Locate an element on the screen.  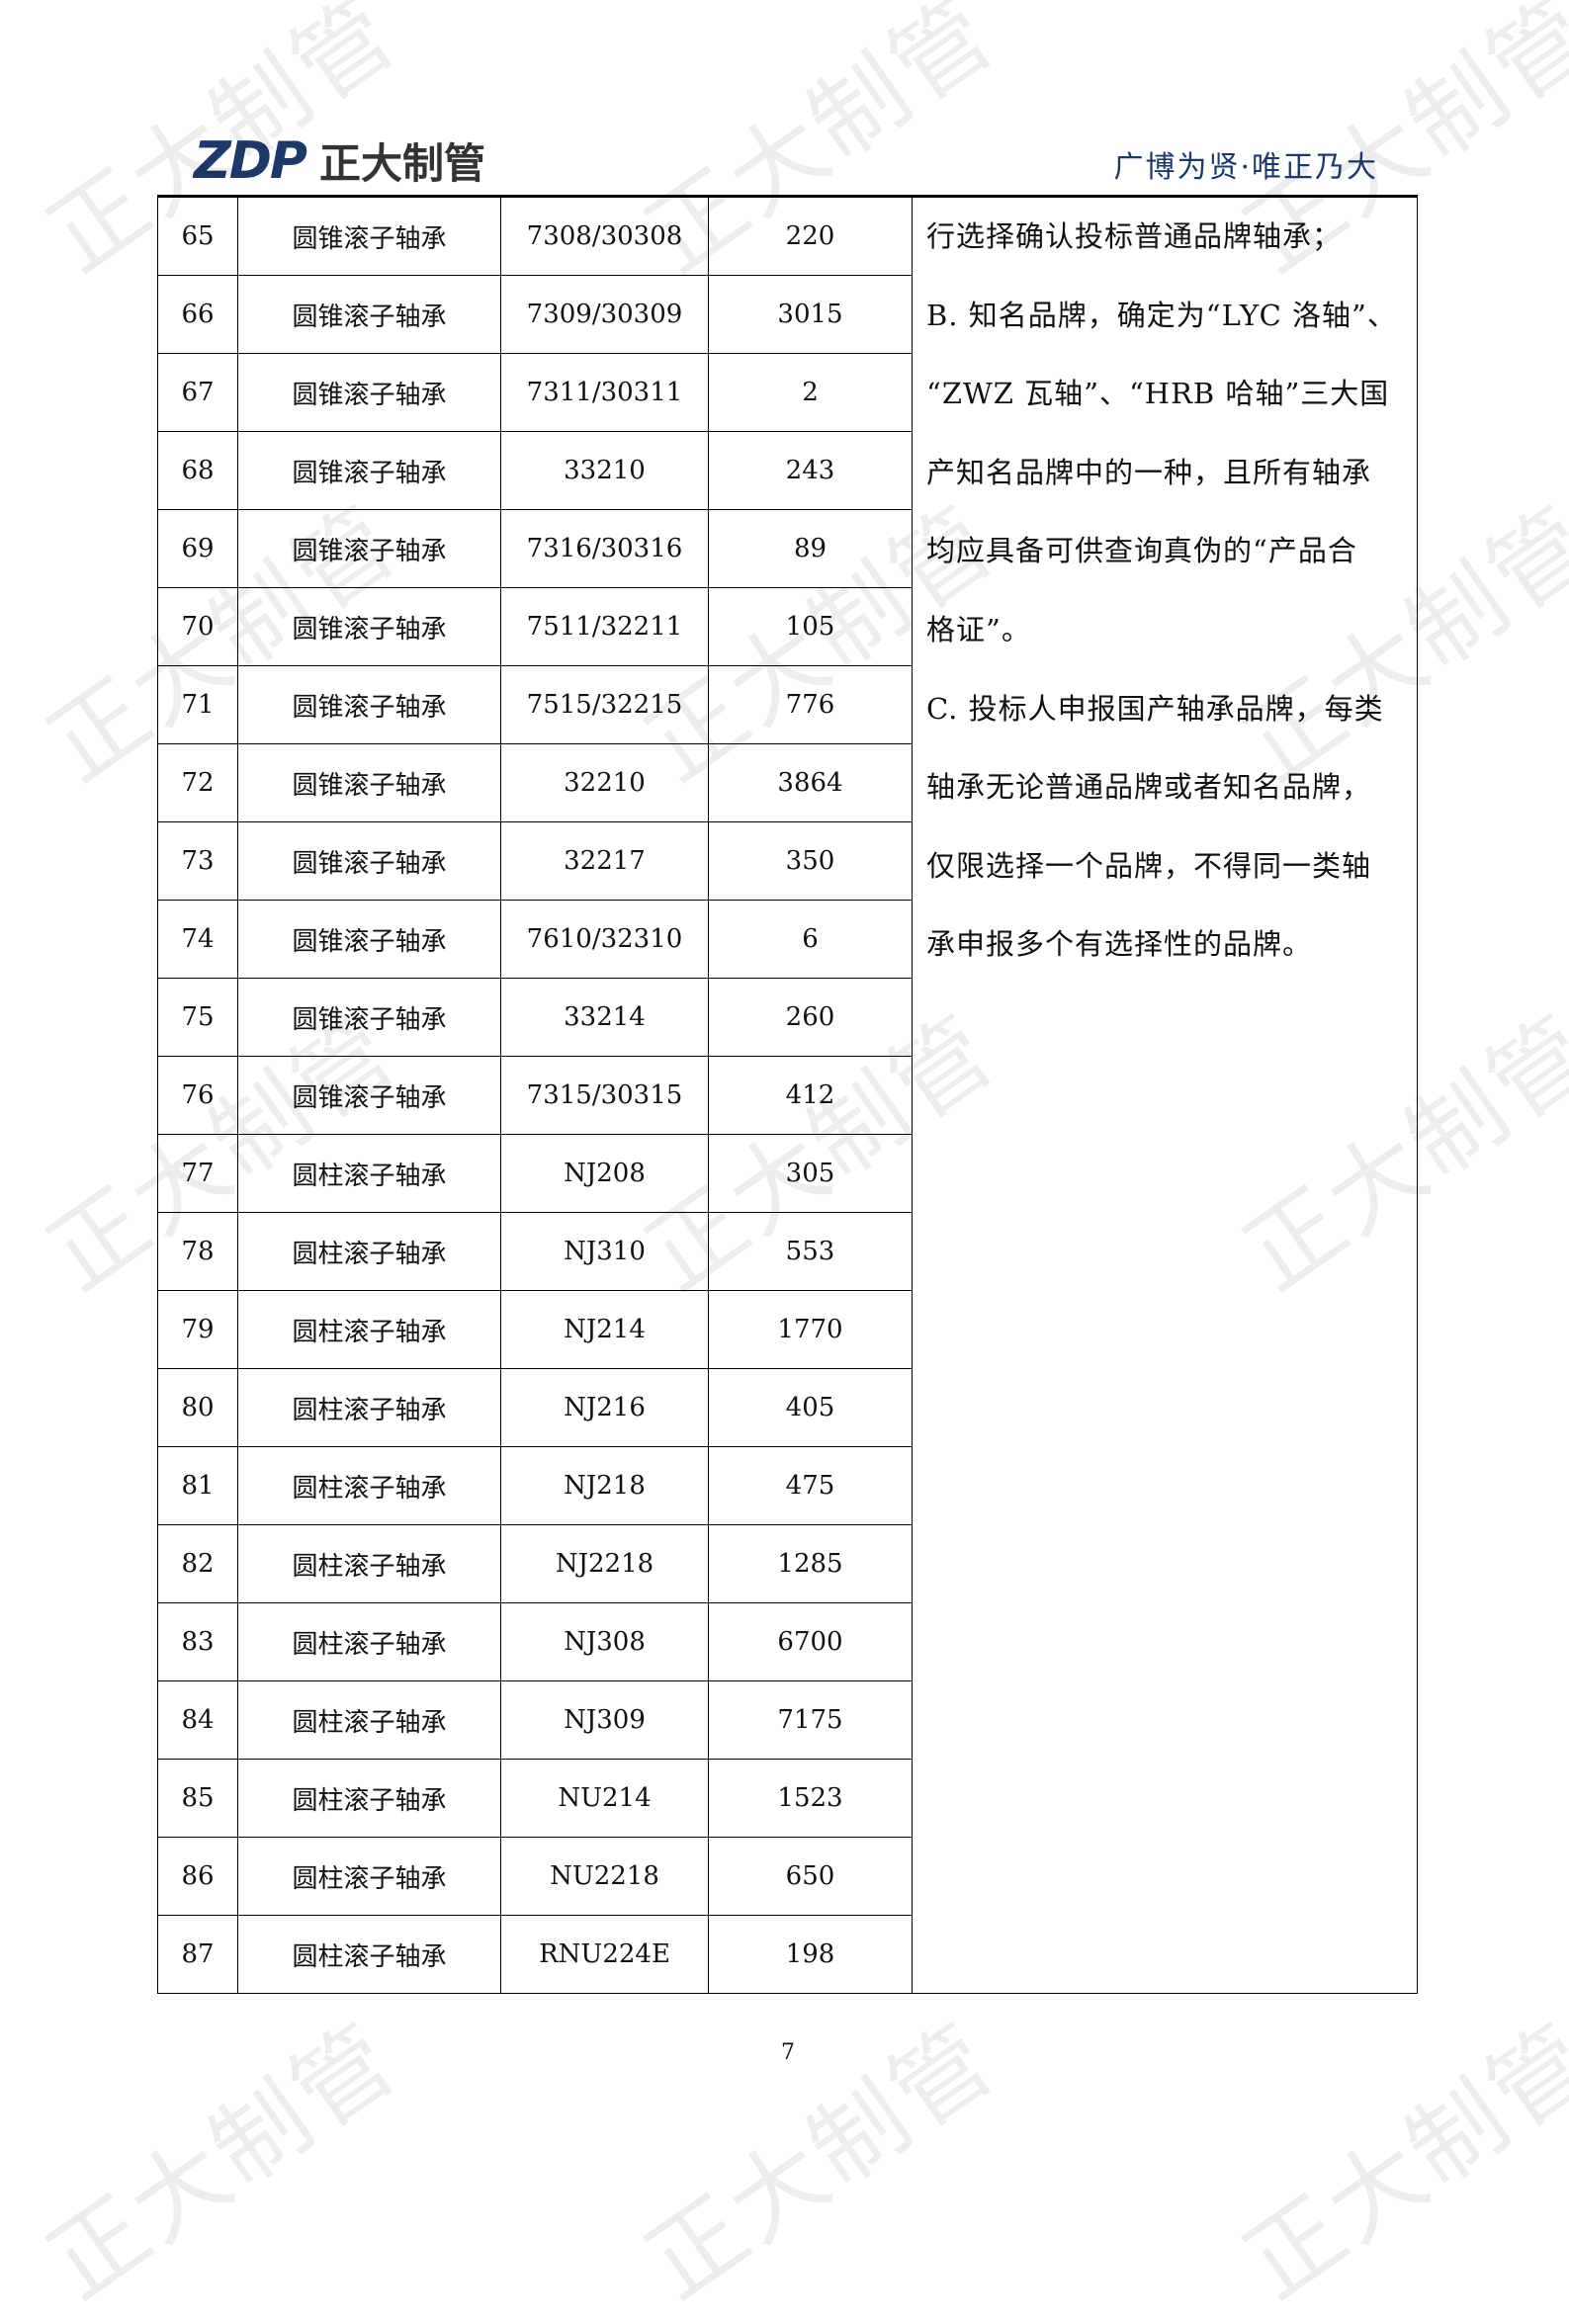
quantity-cell: 776 is located at coordinates (810, 704).